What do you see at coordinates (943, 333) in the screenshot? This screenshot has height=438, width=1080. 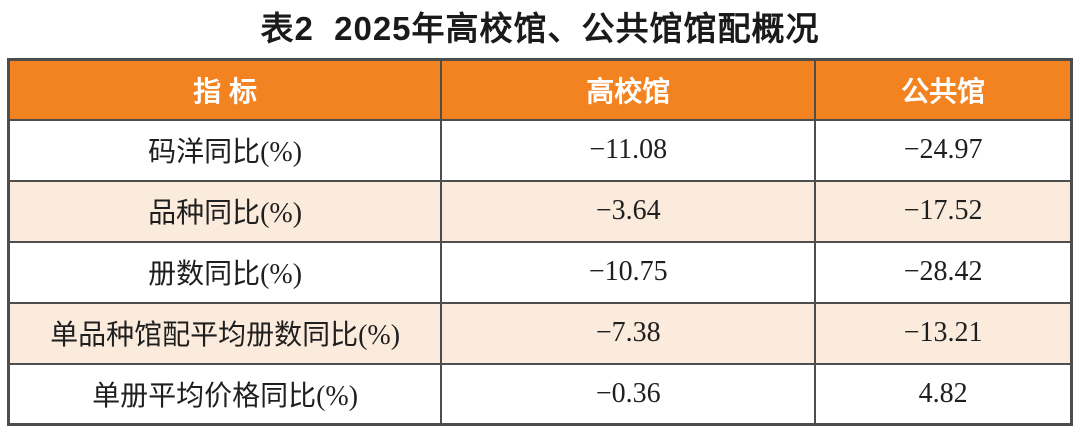 I see `value-cell-public: −13.21` at bounding box center [943, 333].